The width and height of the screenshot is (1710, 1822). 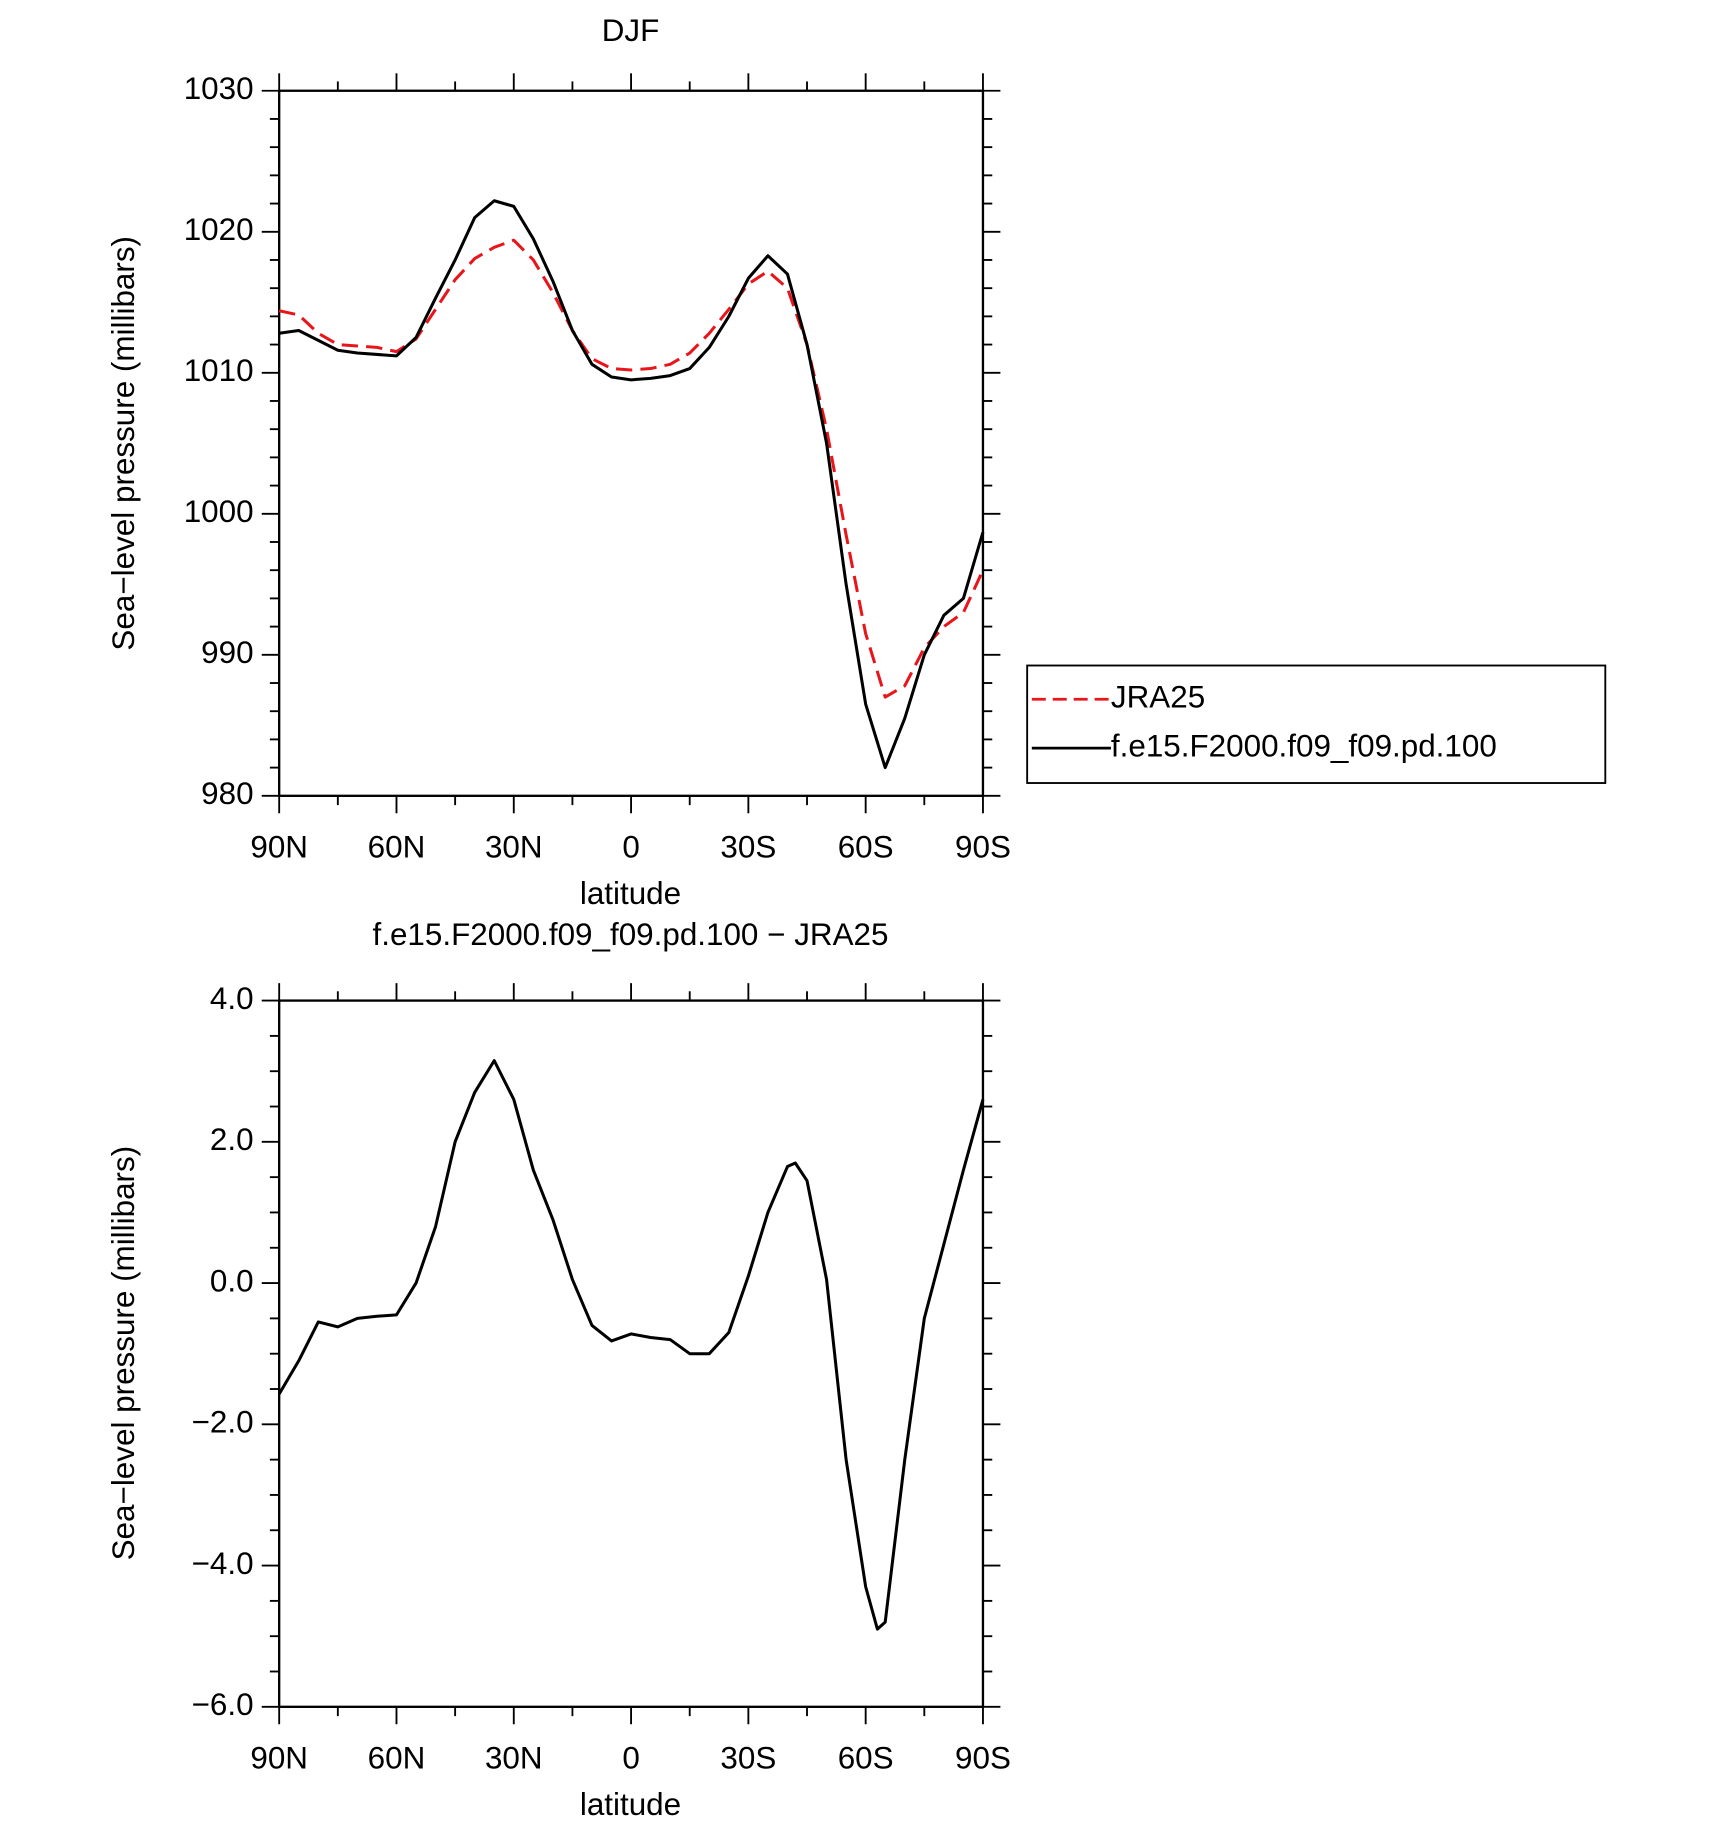 I want to click on legend-box, so click(x=1316, y=724).